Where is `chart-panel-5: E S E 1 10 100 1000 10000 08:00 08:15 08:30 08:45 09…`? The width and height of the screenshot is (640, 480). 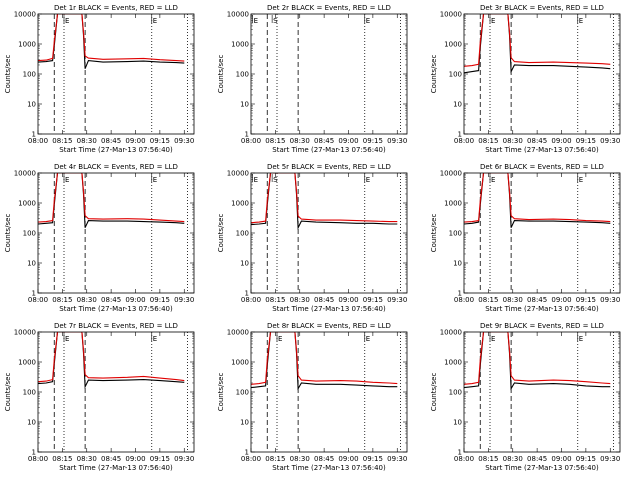 chart-panel-5: E S E 1 10 100 1000 10000 08:00 08:15 08:30 08:45 09… is located at coordinates (312, 238).